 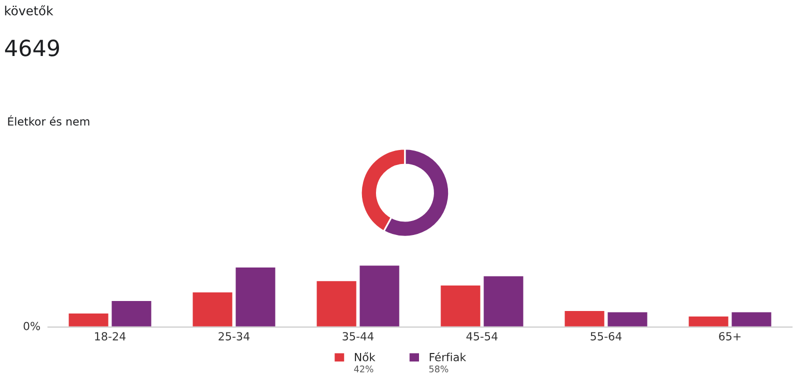 I want to click on x-tick-label: 25-34, so click(x=234, y=336).